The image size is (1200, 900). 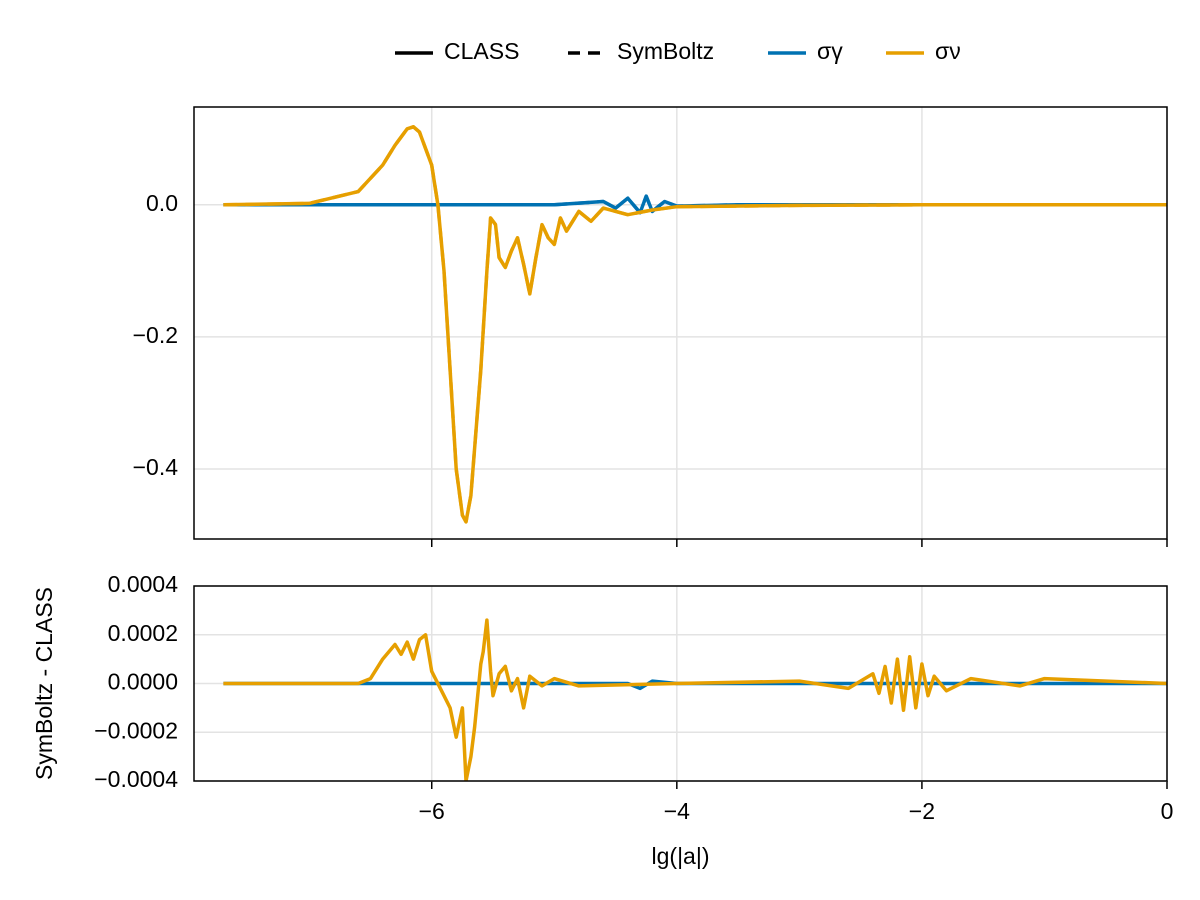 I want to click on legend-label: CLASS, so click(x=481, y=51).